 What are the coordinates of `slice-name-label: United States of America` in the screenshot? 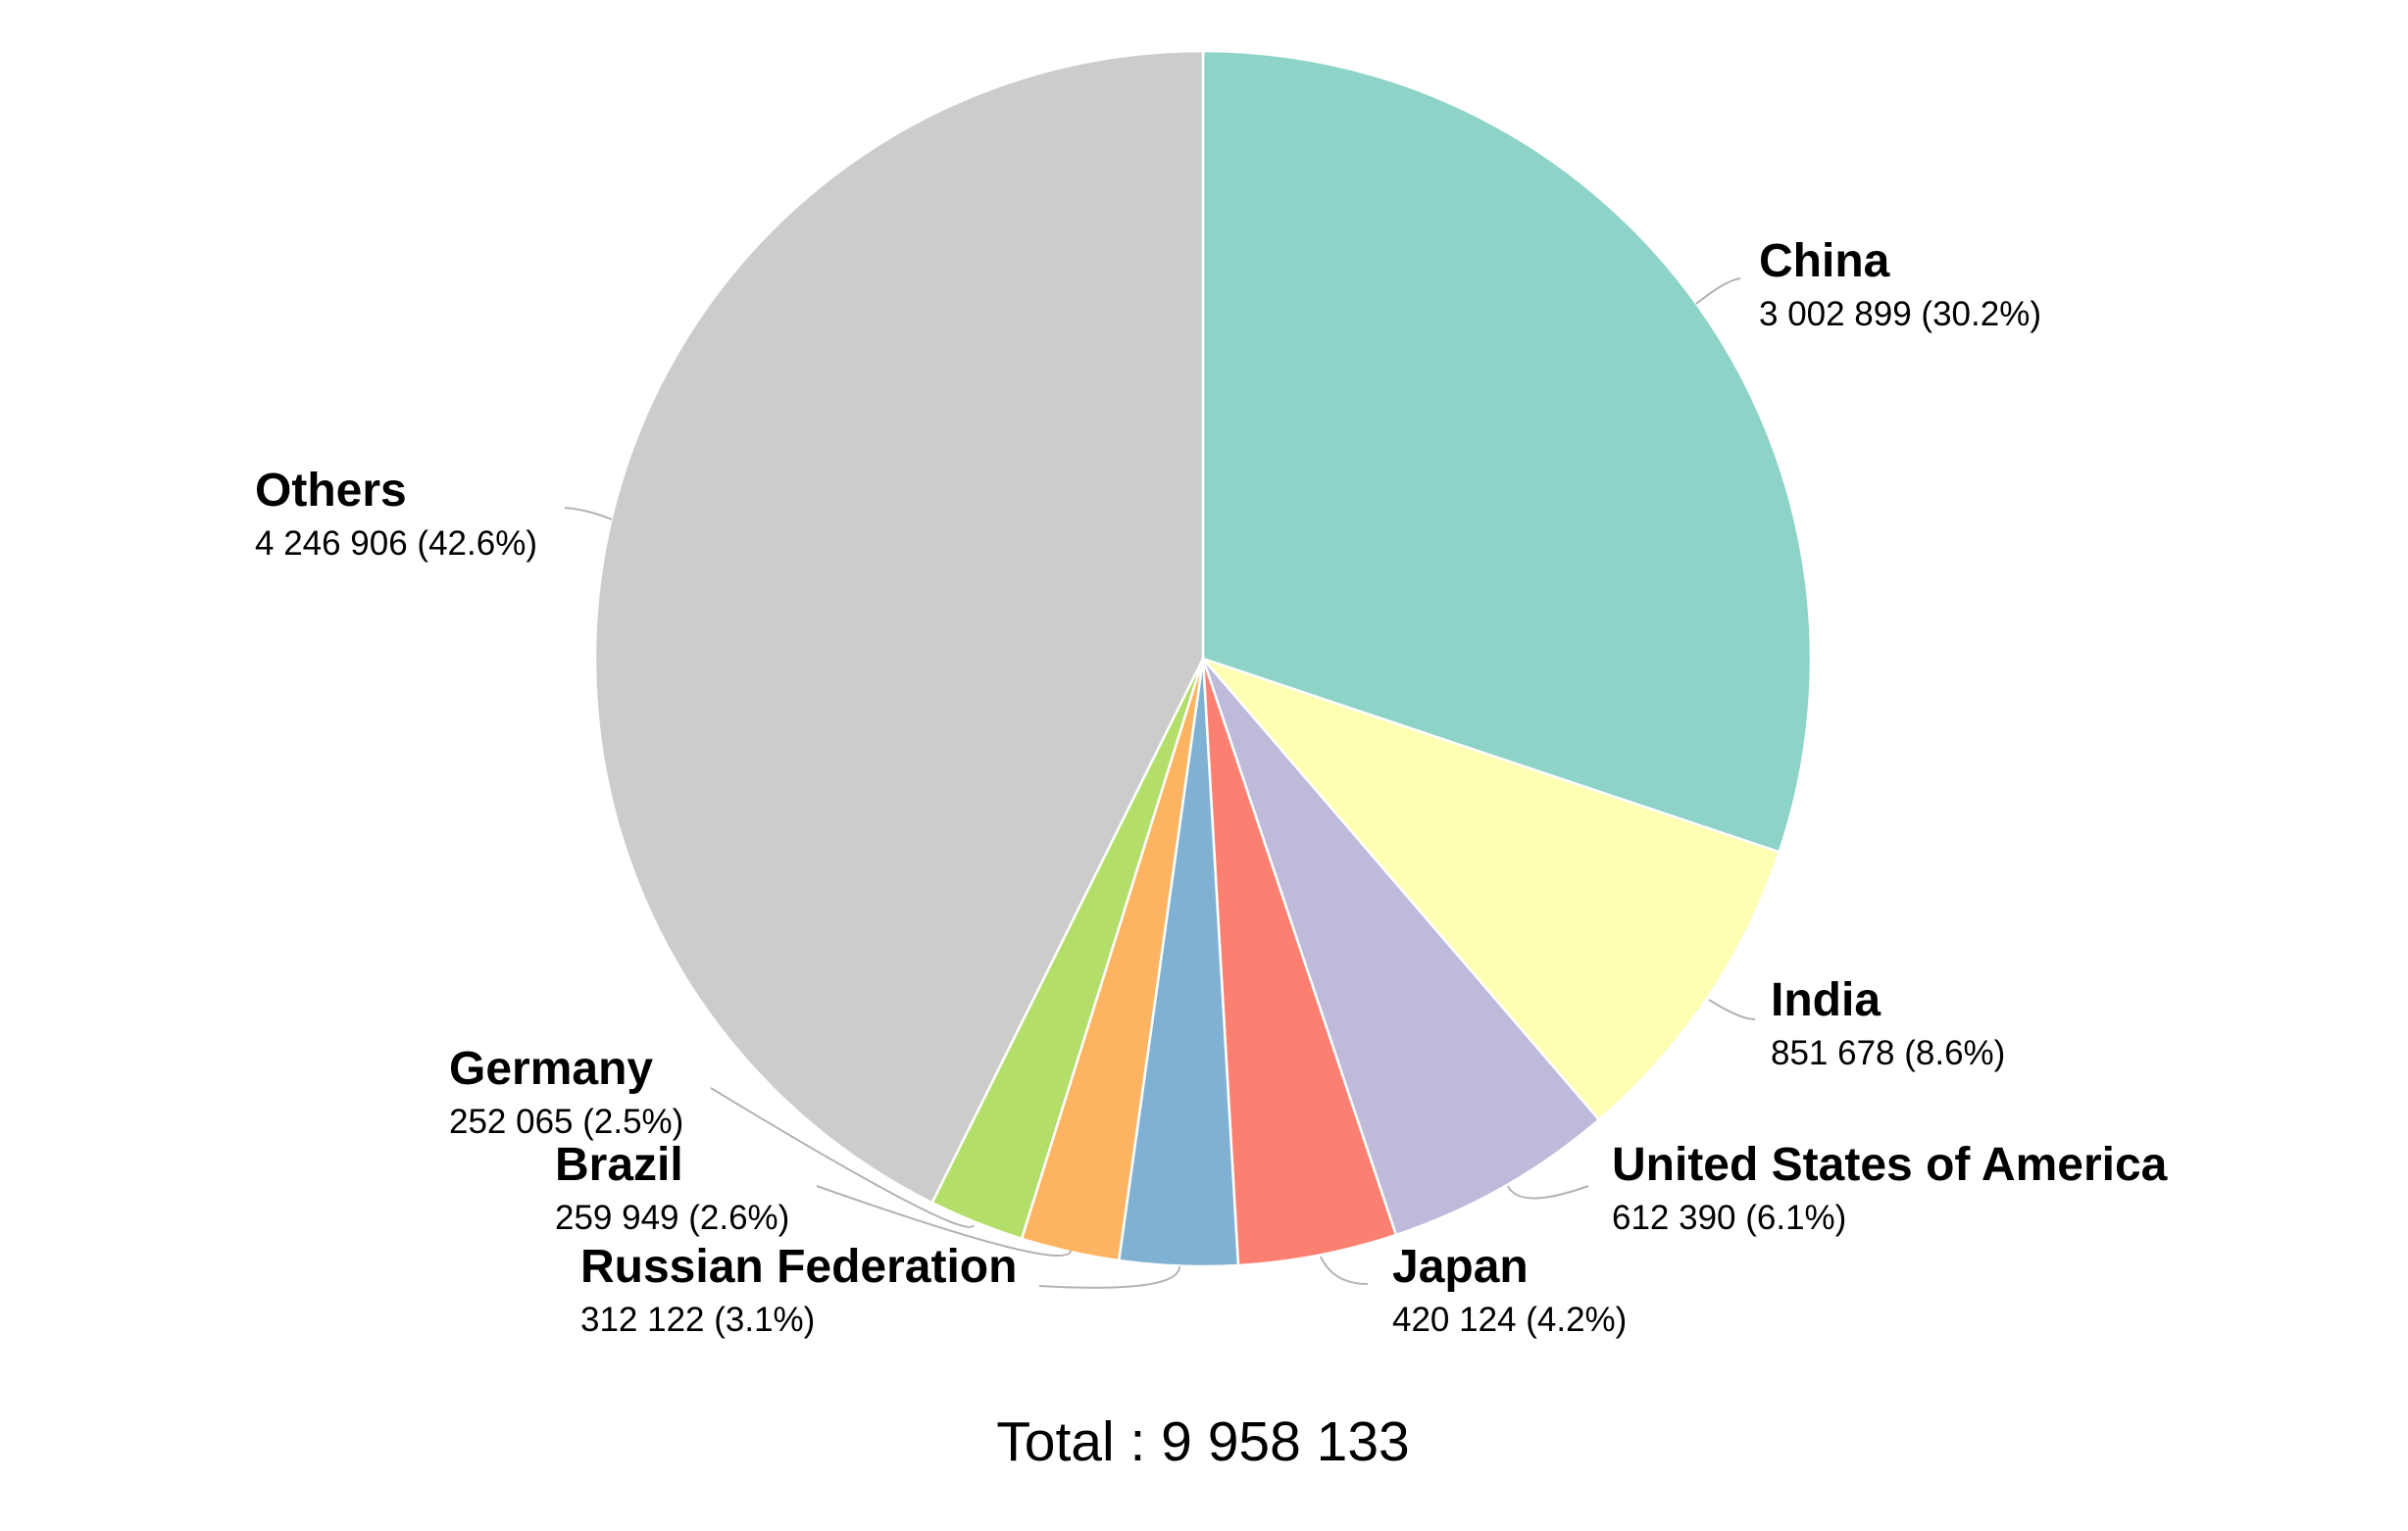 It's located at (1890, 1165).